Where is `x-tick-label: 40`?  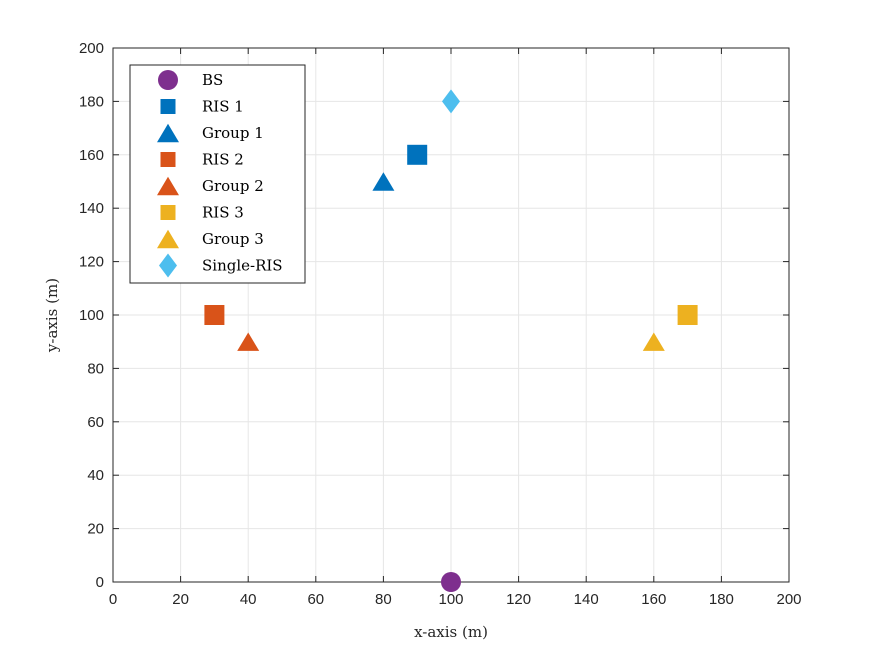
x-tick-label: 40 is located at coordinates (248, 599).